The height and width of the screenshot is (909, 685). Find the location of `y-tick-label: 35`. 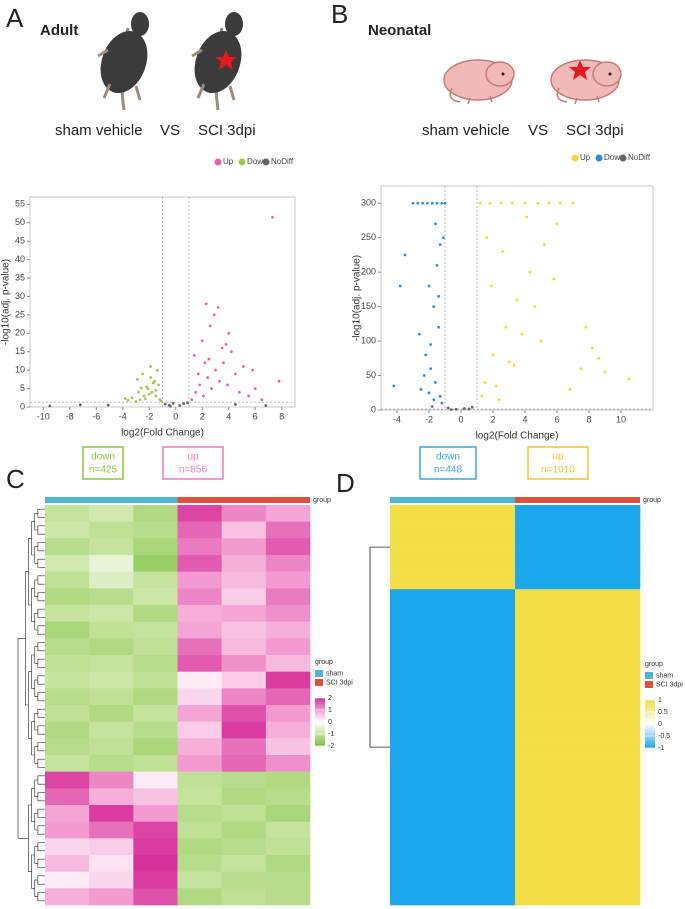

y-tick-label: 35 is located at coordinates (20, 277).